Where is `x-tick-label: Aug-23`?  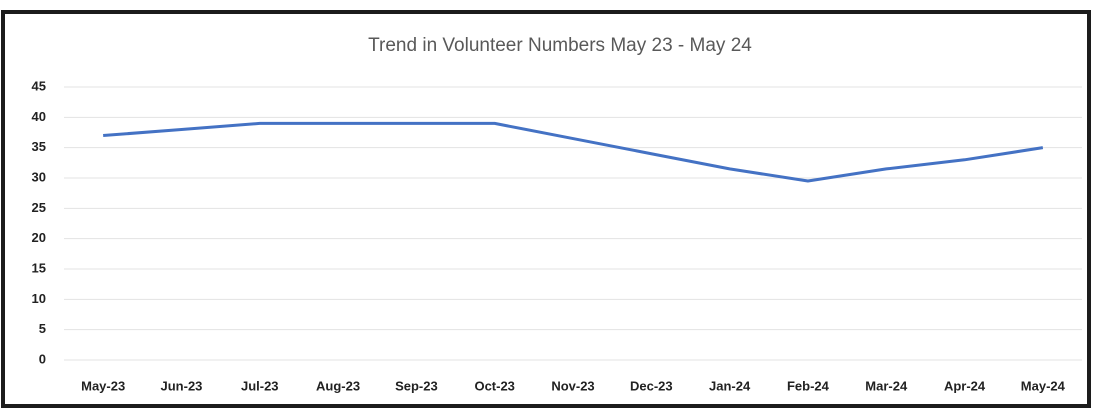
x-tick-label: Aug-23 is located at coordinates (338, 385).